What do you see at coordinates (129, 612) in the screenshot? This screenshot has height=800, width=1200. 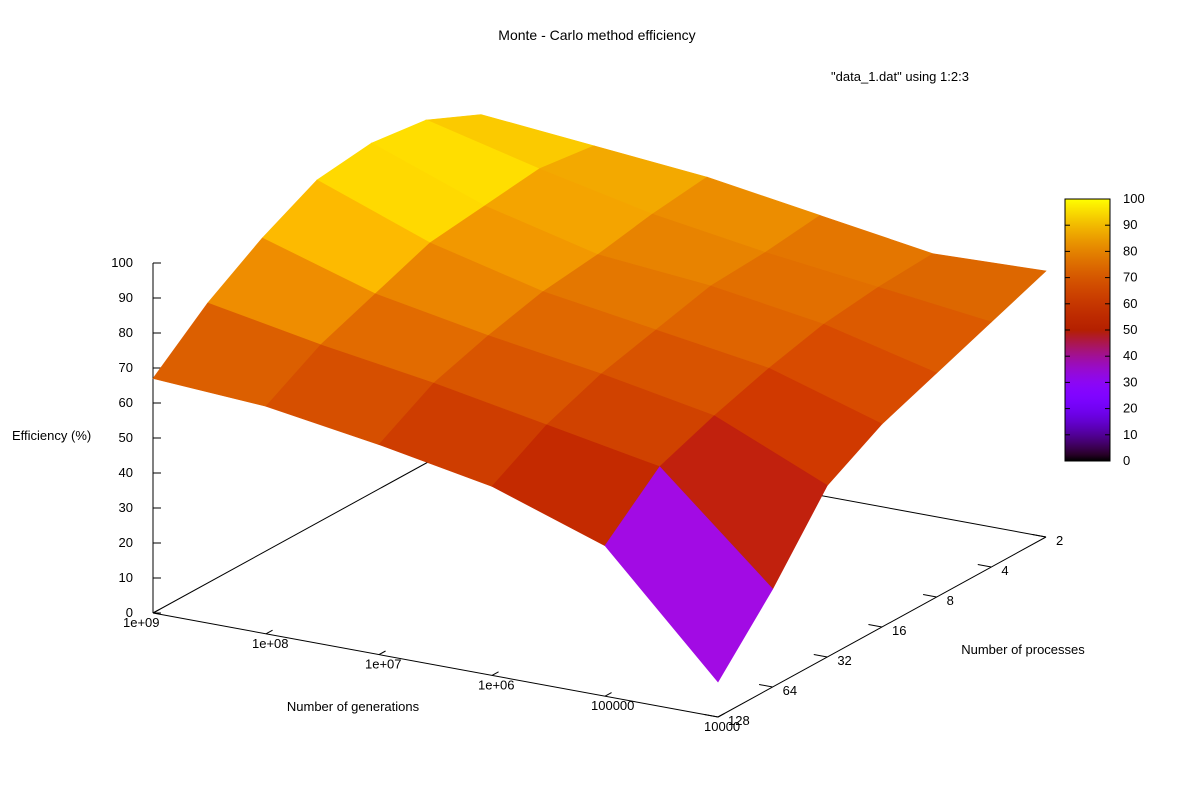 I see `z-tick-label: 0` at bounding box center [129, 612].